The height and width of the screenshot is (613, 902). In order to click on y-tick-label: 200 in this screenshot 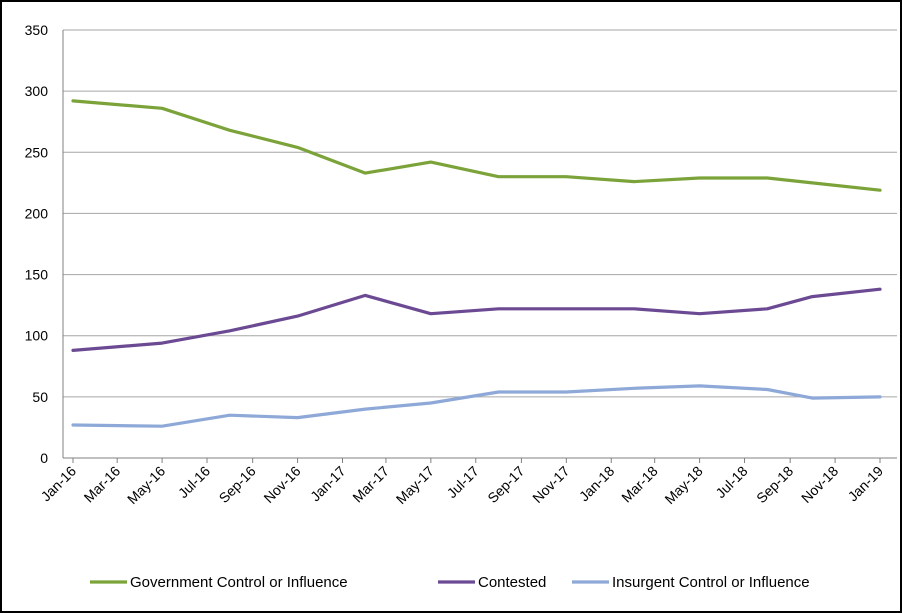, I will do `click(37, 213)`.